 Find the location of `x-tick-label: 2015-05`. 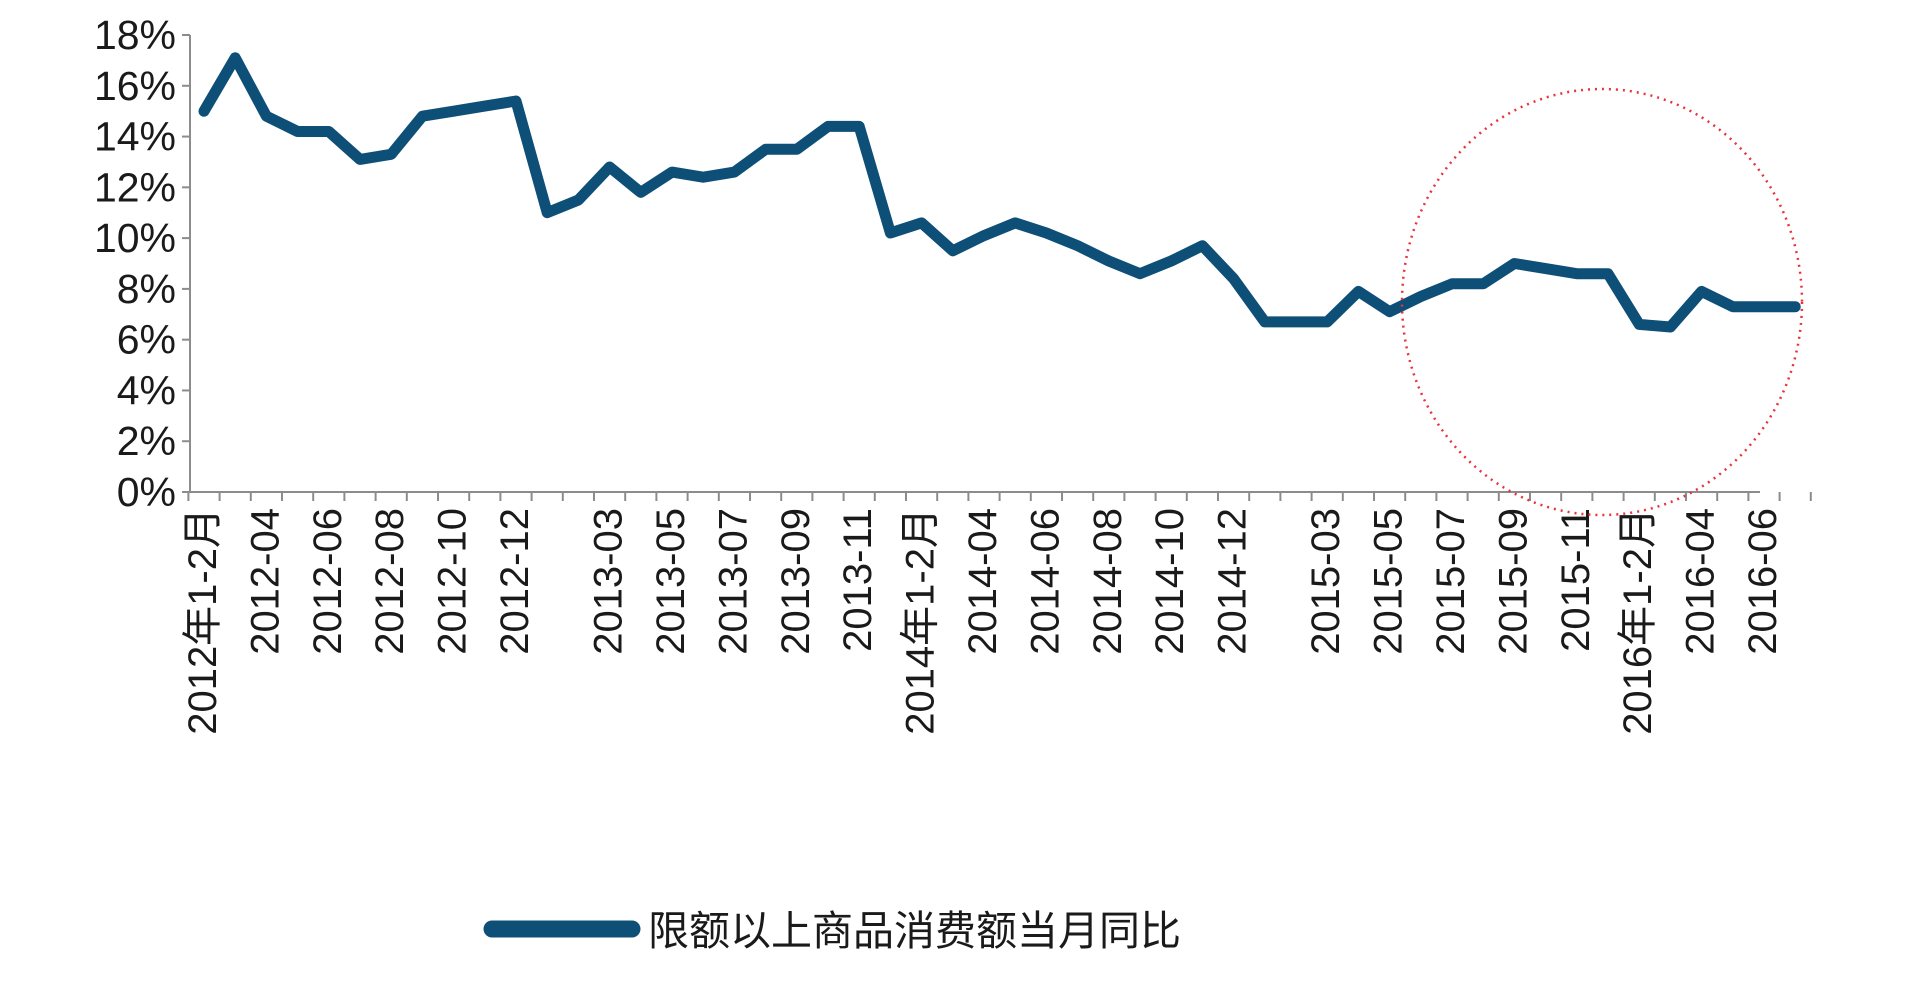

x-tick-label: 2015-05 is located at coordinates (1389, 581).